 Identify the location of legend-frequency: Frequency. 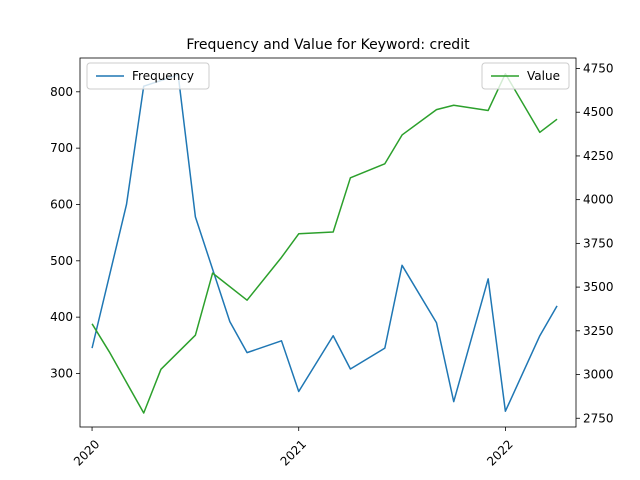
(148, 76).